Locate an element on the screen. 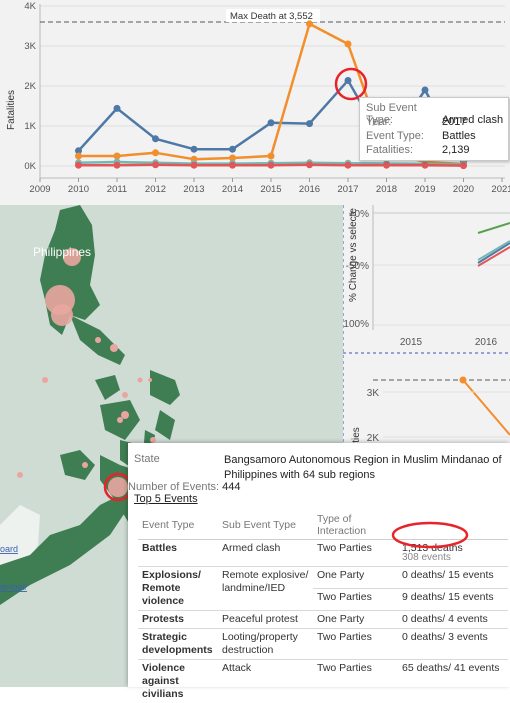  tooltip-row-event-type: Event Type:Battles is located at coordinates (421, 136).